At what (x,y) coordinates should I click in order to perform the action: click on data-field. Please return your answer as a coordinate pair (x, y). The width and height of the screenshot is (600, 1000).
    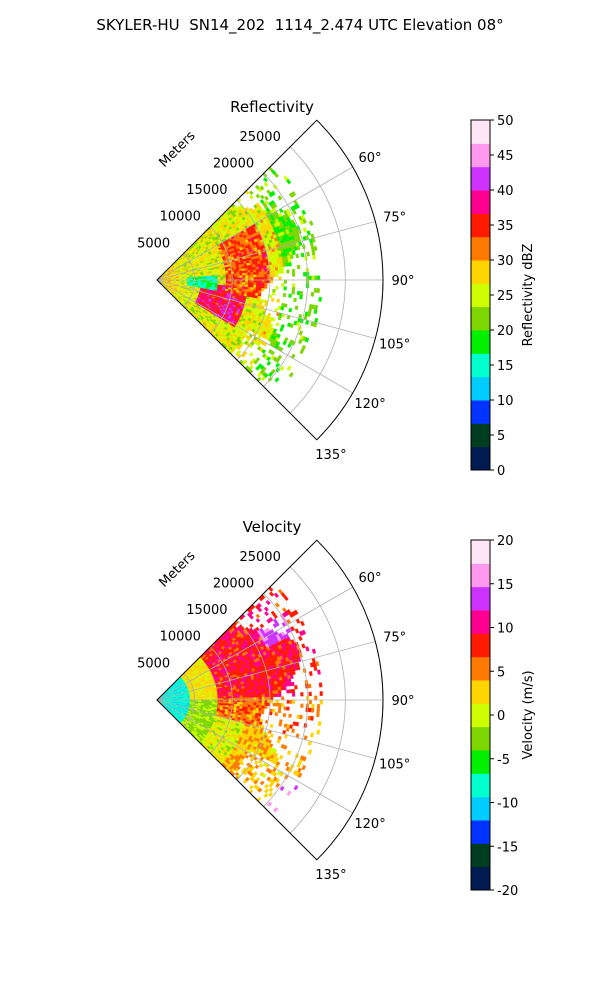
    Looking at the image, I should click on (239, 274).